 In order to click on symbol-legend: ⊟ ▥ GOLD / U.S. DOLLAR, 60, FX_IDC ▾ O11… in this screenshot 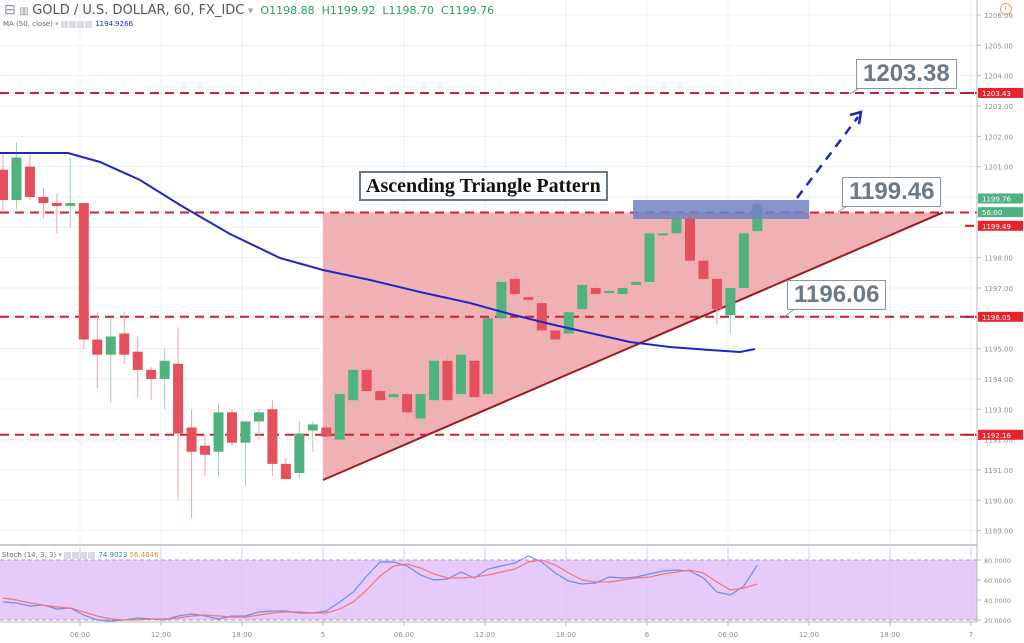, I will do `click(249, 10)`.